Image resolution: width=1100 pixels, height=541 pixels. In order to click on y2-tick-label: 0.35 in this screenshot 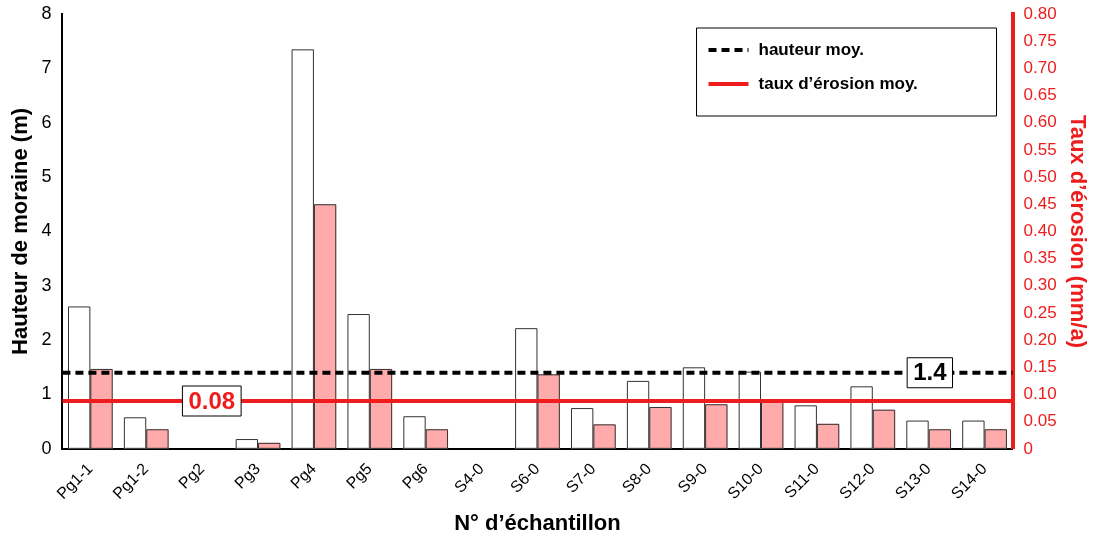, I will do `click(1040, 258)`.